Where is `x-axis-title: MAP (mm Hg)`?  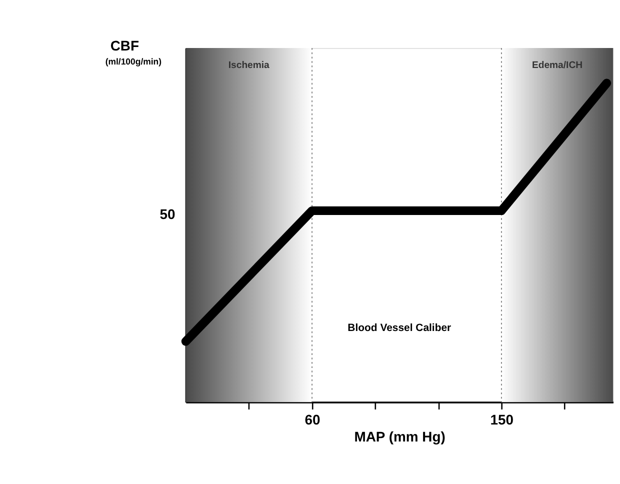 x-axis-title: MAP (mm Hg) is located at coordinates (400, 436).